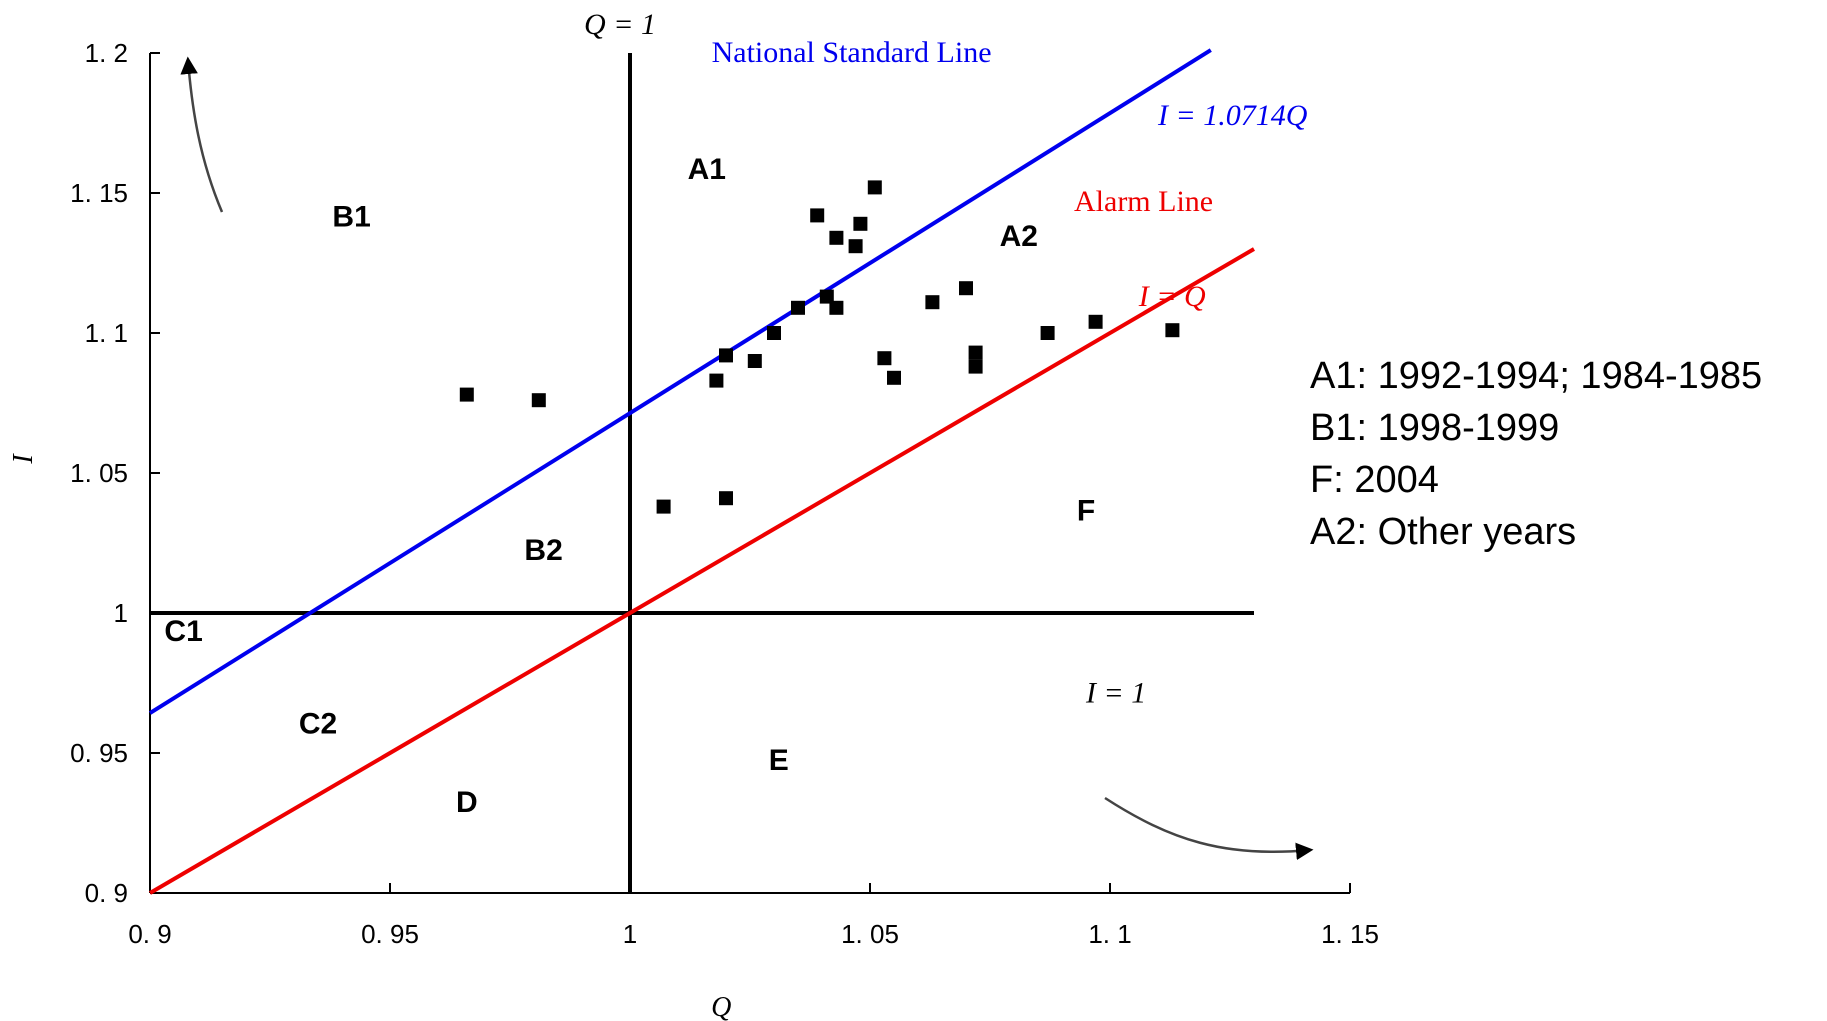 This screenshot has height=1021, width=1827. I want to click on alarm-line-name: Alarm Line, so click(1143, 201).